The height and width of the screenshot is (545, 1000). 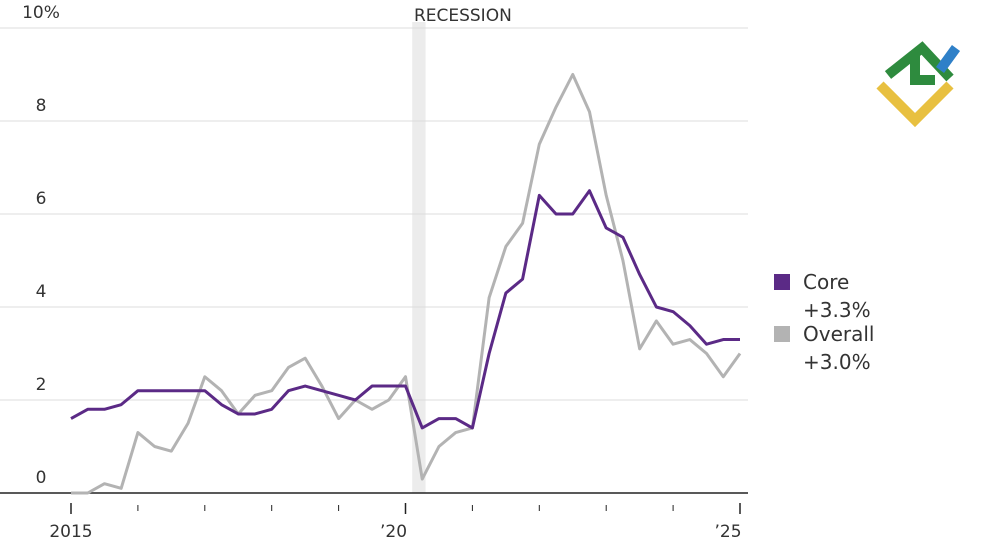 I want to click on y-tick-label: 8, so click(x=41, y=106).